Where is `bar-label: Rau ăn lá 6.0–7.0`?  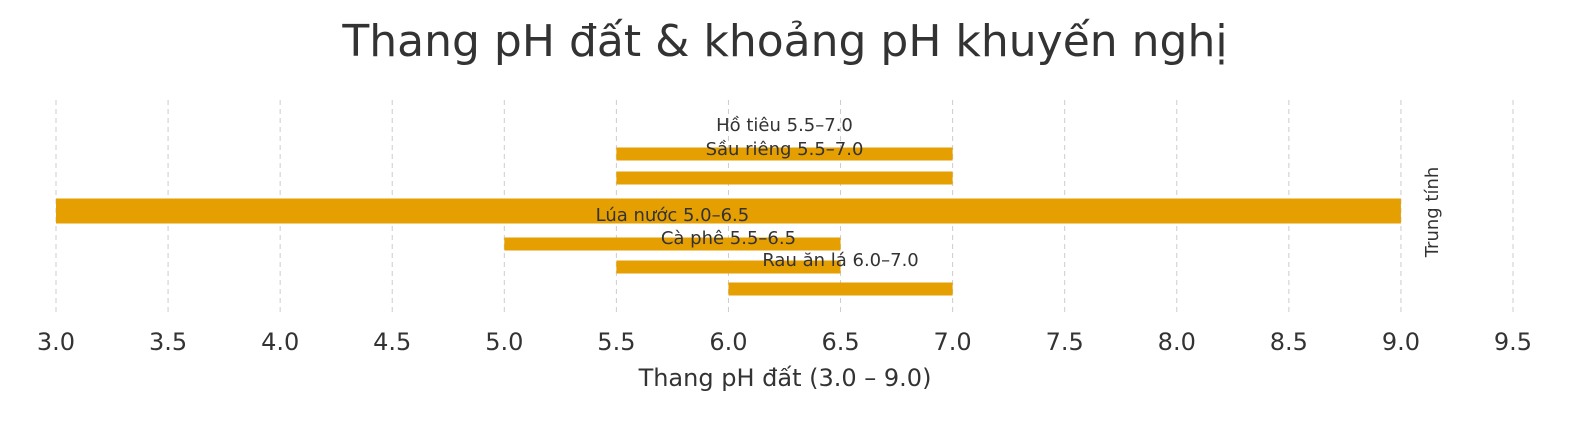
bar-label: Rau ăn lá 6.0–7.0 is located at coordinates (840, 260).